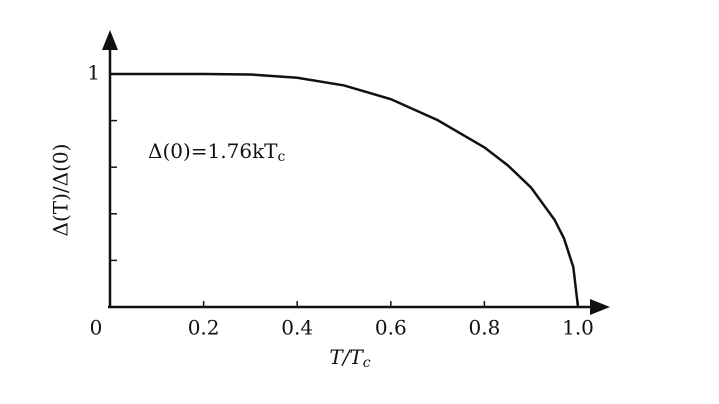  I want to click on y-tick-label: 1, so click(93, 73).